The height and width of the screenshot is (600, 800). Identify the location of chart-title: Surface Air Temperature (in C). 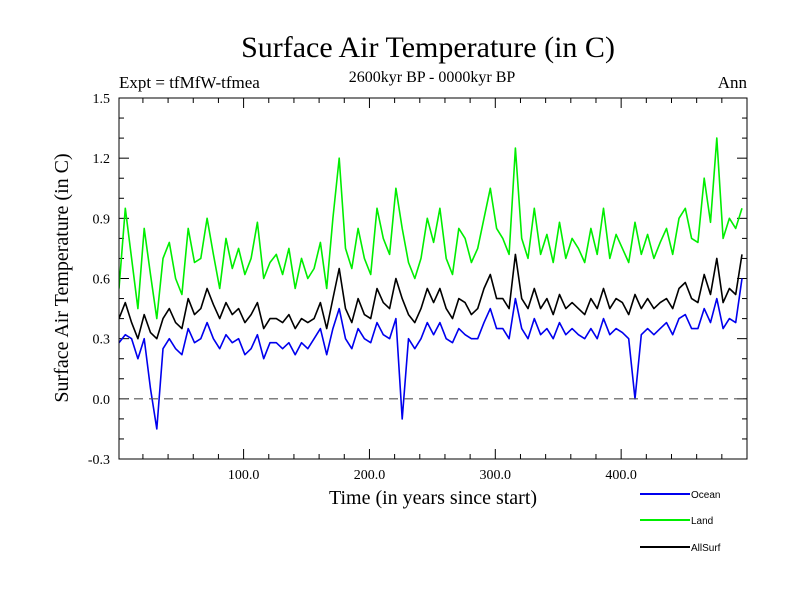
(428, 47).